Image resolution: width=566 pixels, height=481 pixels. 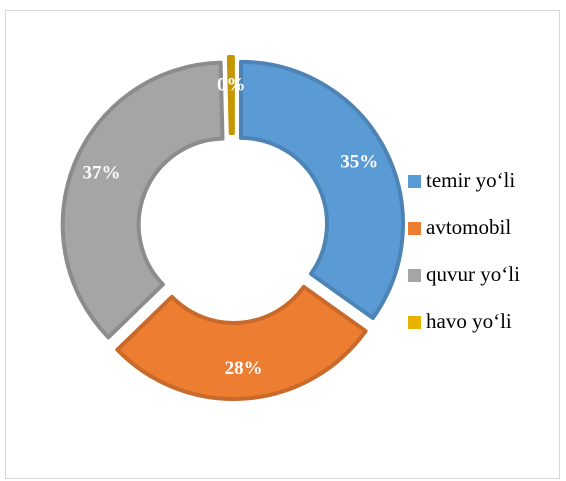 I want to click on data-label: 35%, so click(x=359, y=161).